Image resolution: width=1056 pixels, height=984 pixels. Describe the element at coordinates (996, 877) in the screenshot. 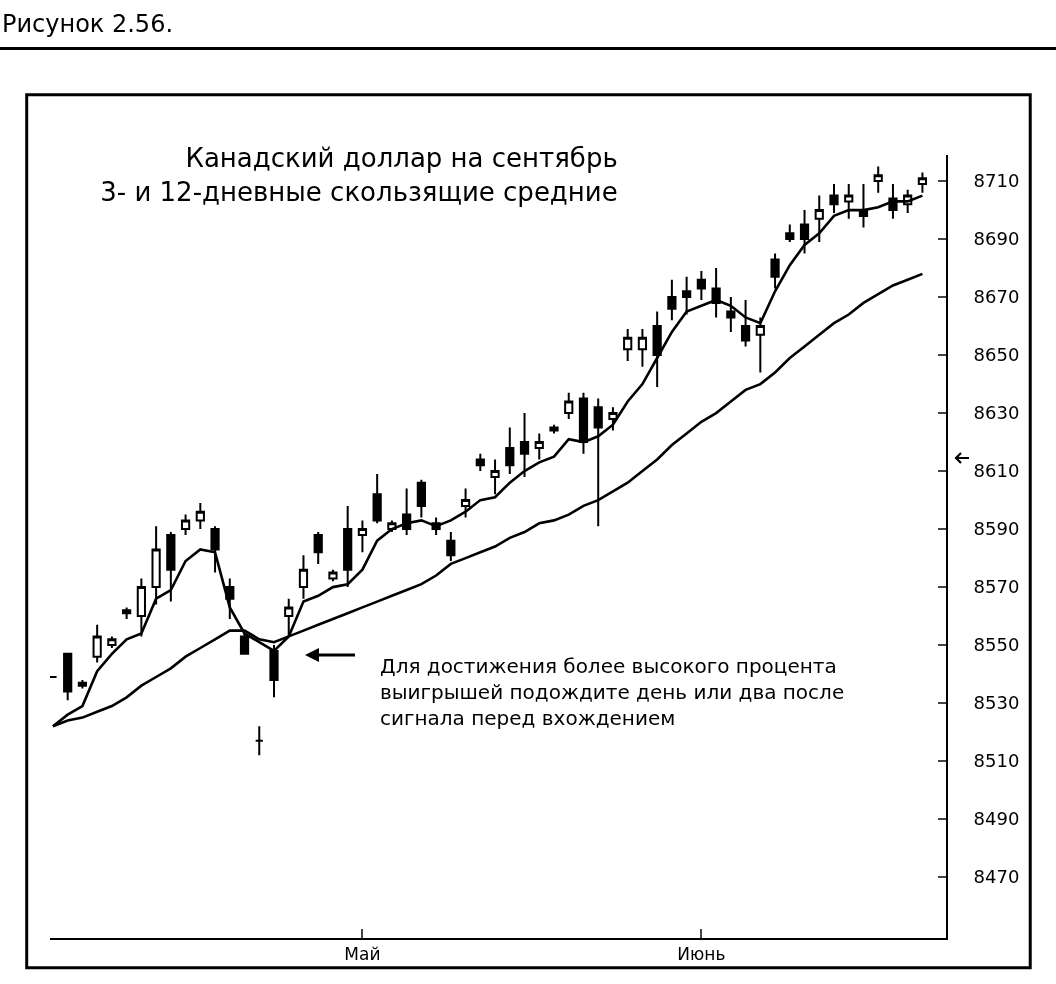

I see `y-tick-label: 8470` at that location.